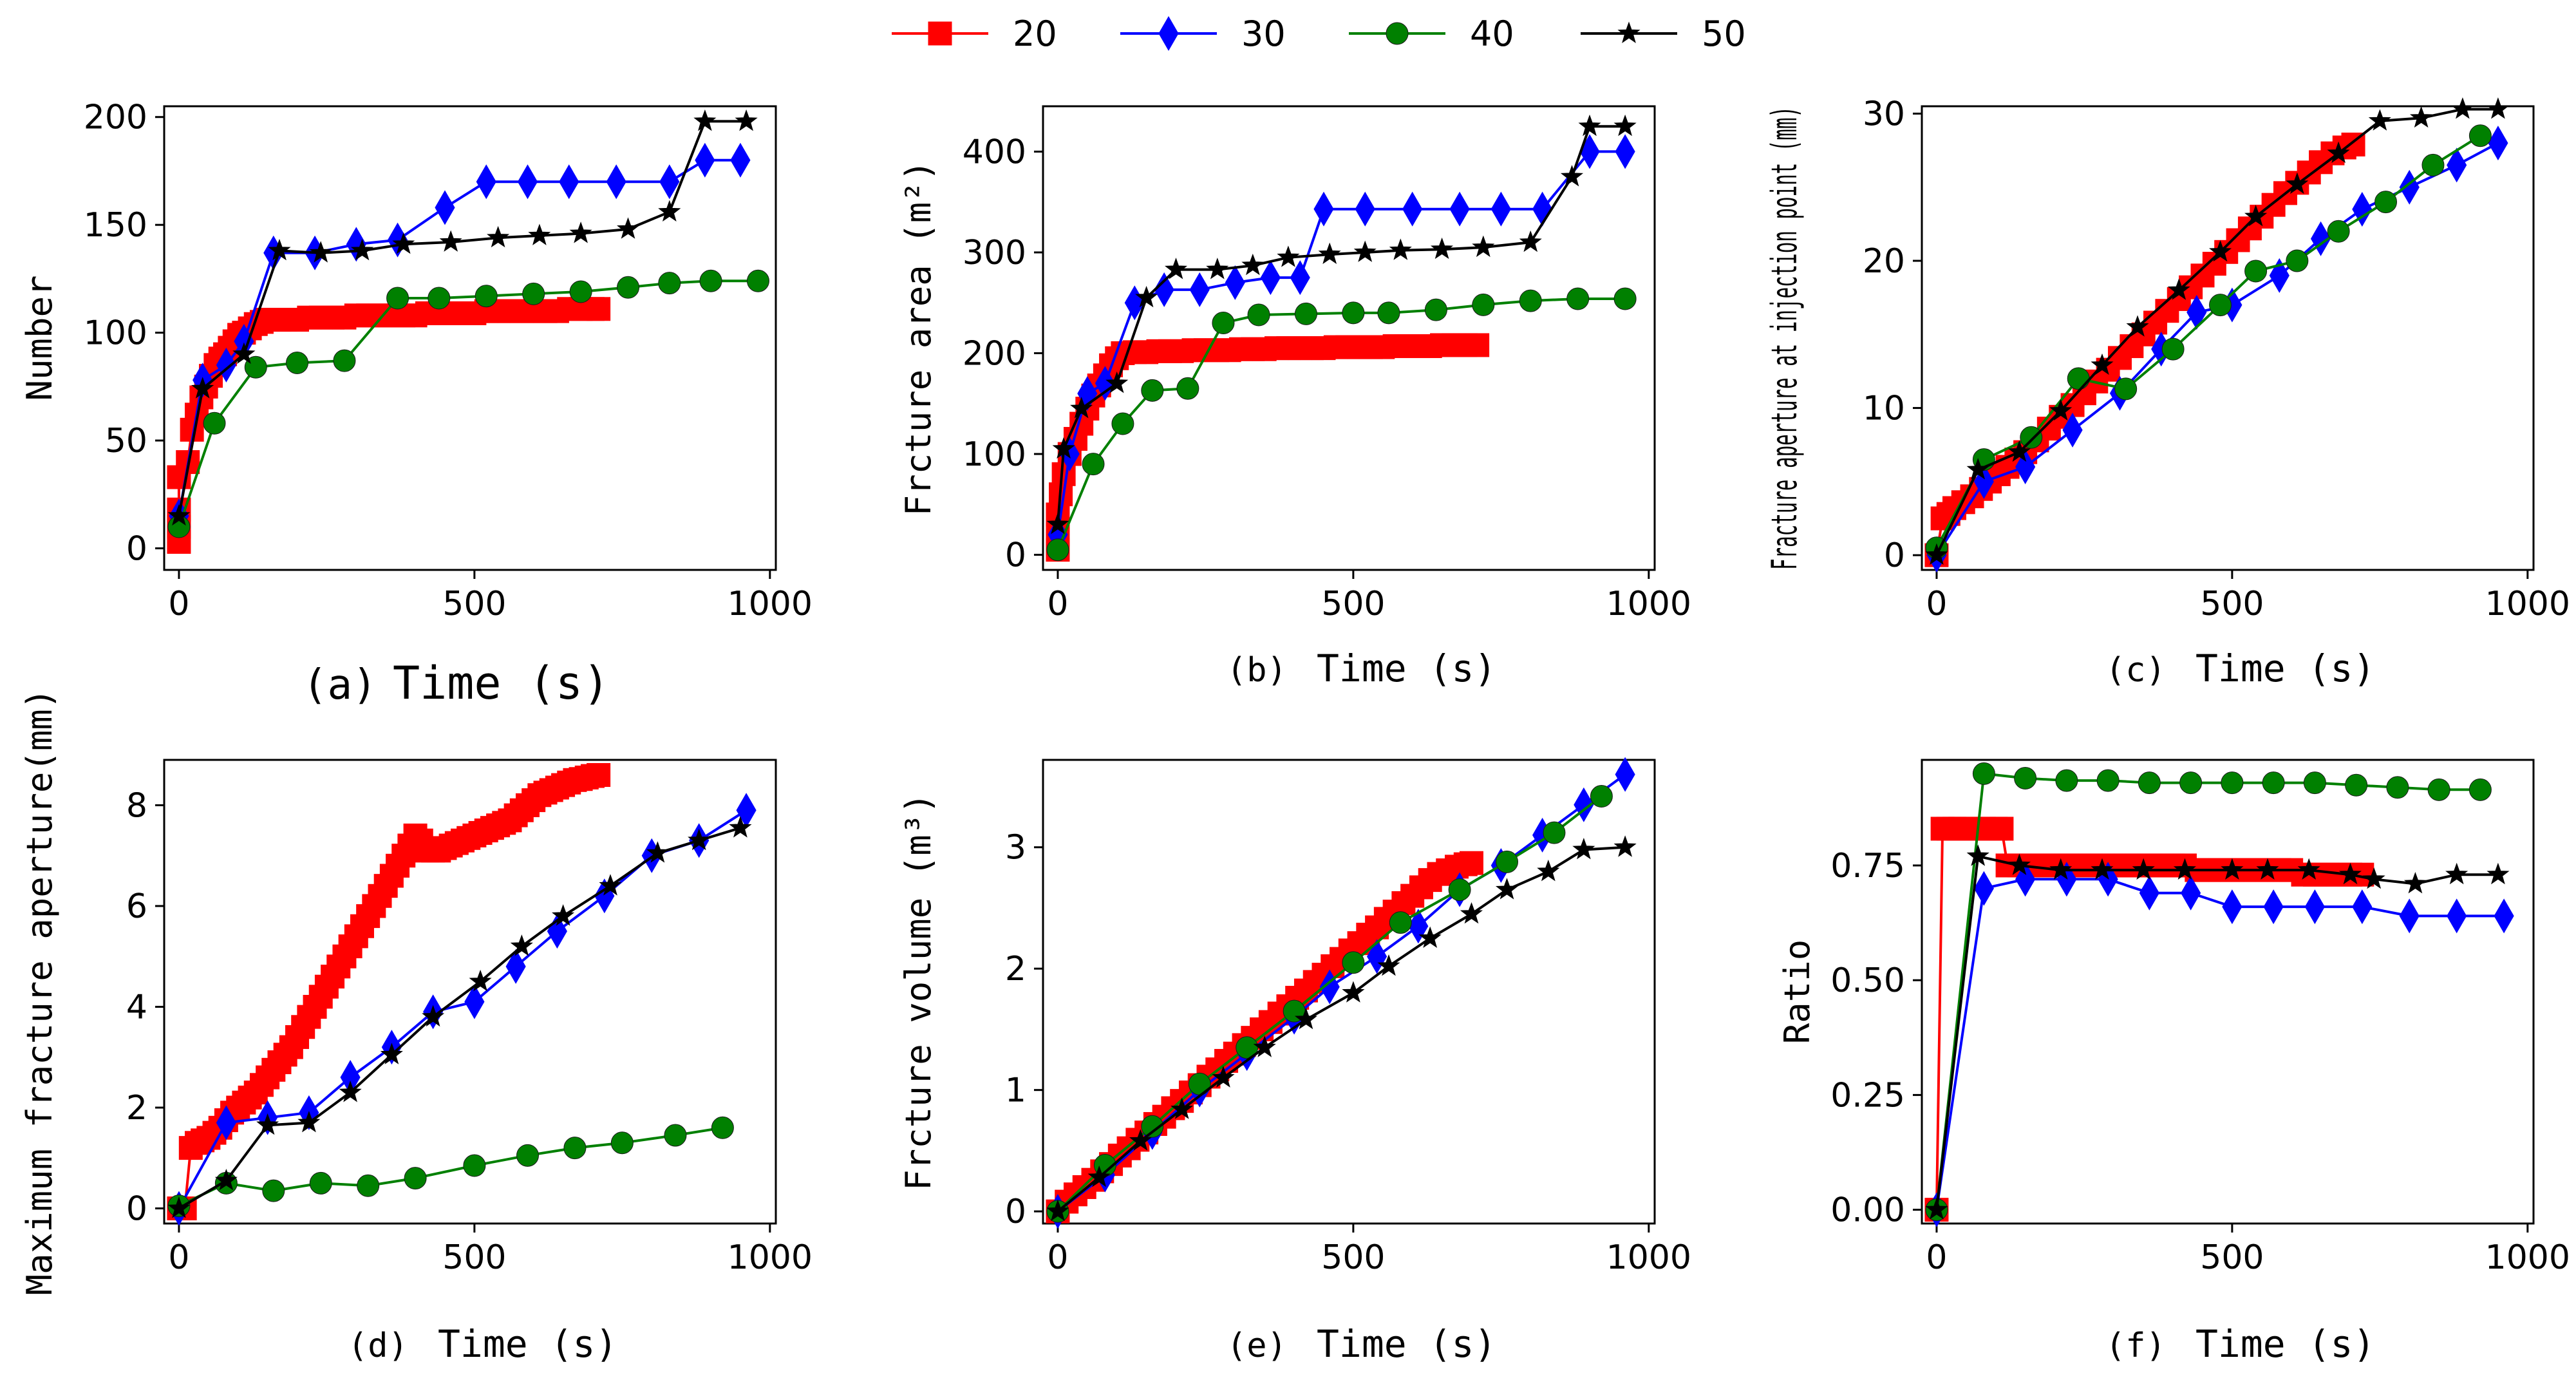 Image resolution: width=2576 pixels, height=1380 pixels. Describe the element at coordinates (2135, 671) in the screenshot. I see `panel-caption: (c)` at that location.